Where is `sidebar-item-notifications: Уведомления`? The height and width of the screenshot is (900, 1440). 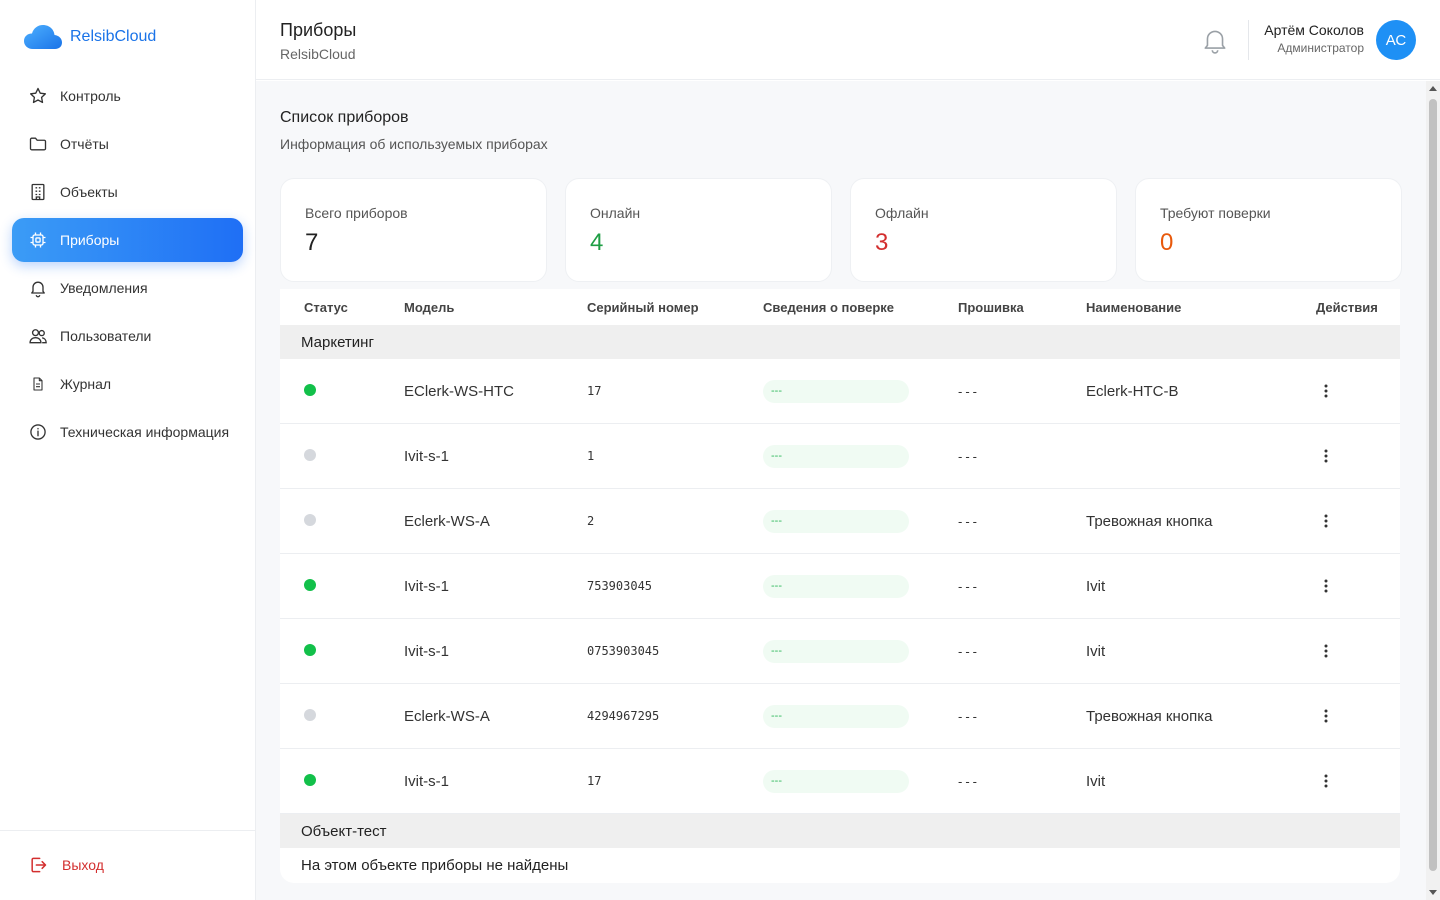
sidebar-item-notifications: Уведомления is located at coordinates (127, 288).